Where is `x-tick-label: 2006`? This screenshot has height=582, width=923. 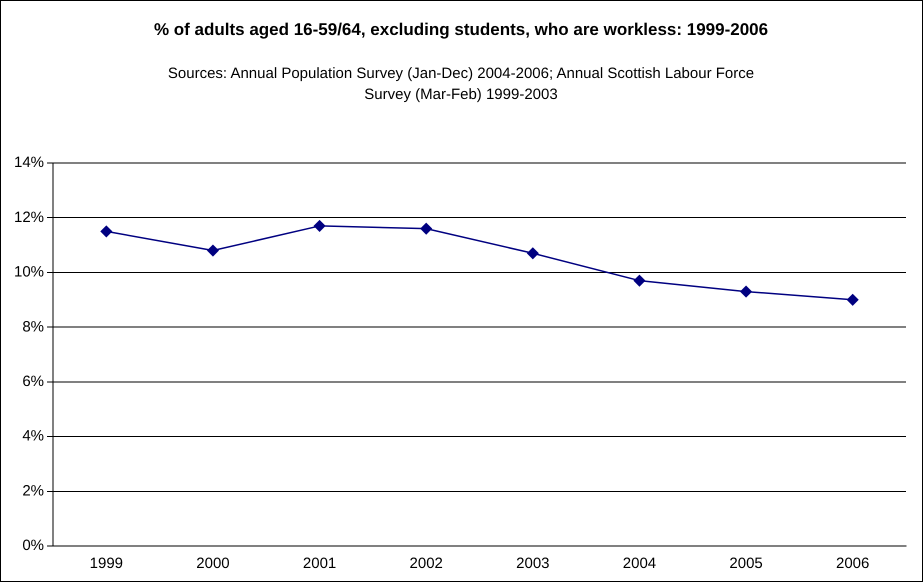
x-tick-label: 2006 is located at coordinates (853, 563).